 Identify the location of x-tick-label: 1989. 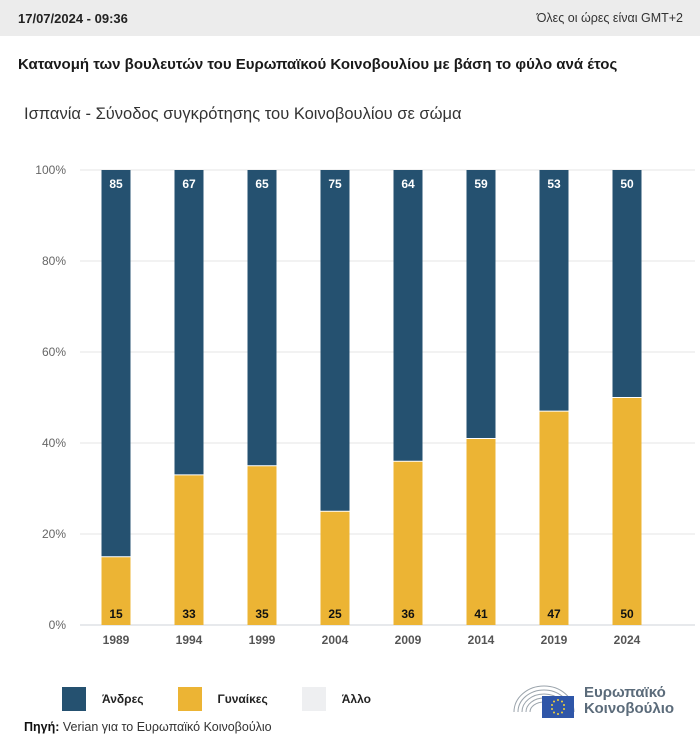
(116, 640).